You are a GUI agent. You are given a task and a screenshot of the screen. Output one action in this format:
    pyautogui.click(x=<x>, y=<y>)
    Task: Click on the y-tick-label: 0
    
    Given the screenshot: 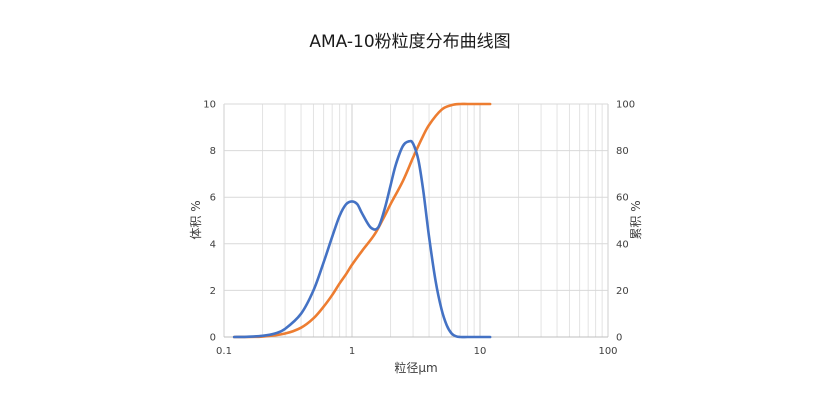 What is the action you would take?
    pyautogui.click(x=213, y=338)
    